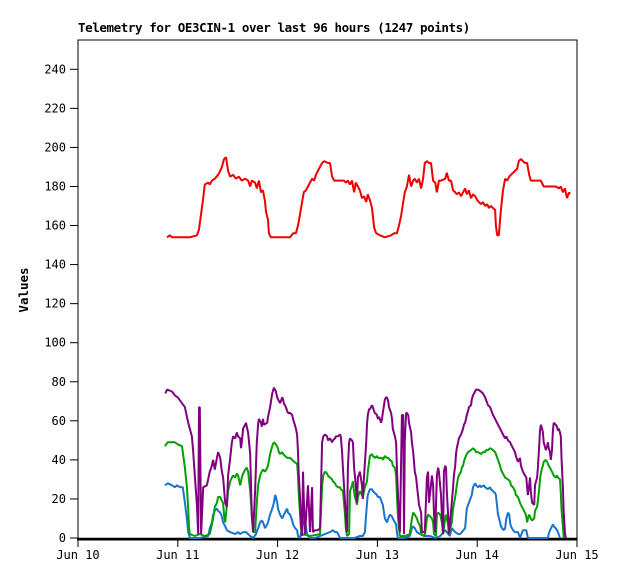  I want to click on y-tick-label: 140, so click(55, 265).